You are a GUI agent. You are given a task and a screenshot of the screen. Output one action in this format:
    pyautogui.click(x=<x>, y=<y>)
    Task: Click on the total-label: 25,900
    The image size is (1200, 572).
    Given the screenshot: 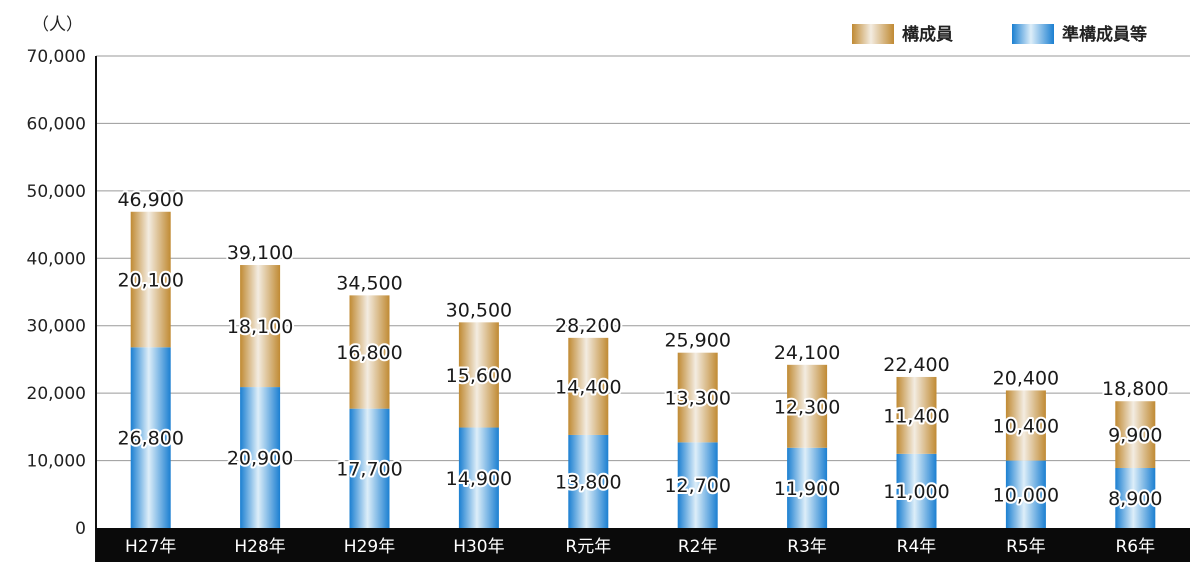 What is the action you would take?
    pyautogui.click(x=697, y=341)
    